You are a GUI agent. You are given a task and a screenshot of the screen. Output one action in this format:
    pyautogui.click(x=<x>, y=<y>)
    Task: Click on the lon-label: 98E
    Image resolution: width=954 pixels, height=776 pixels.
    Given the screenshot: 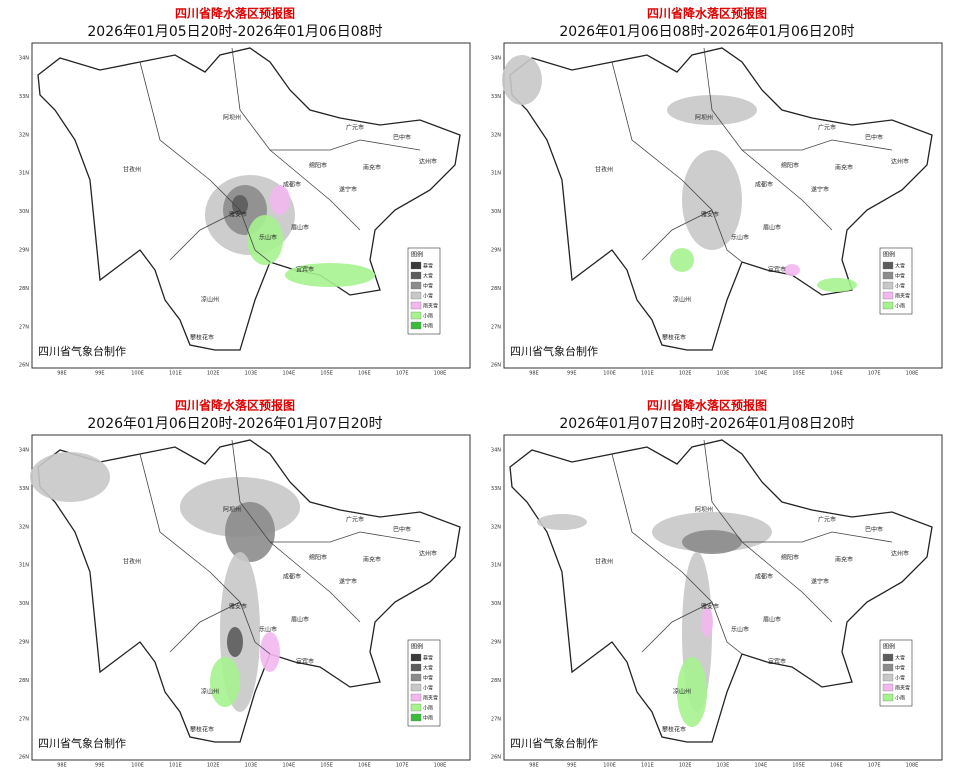 What is the action you would take?
    pyautogui.click(x=534, y=766)
    